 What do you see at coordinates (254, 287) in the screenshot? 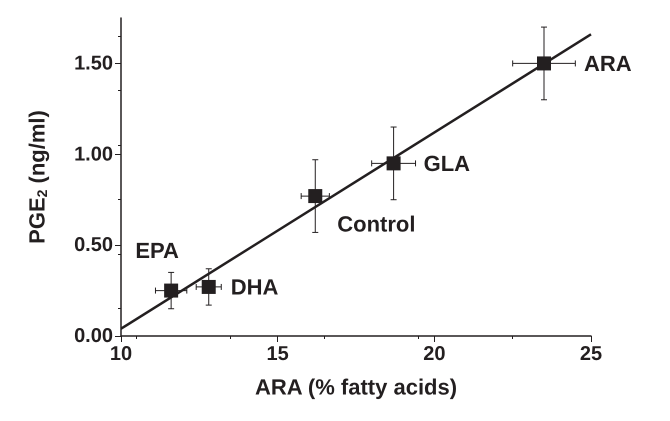
I see `annotation: DHA` at bounding box center [254, 287].